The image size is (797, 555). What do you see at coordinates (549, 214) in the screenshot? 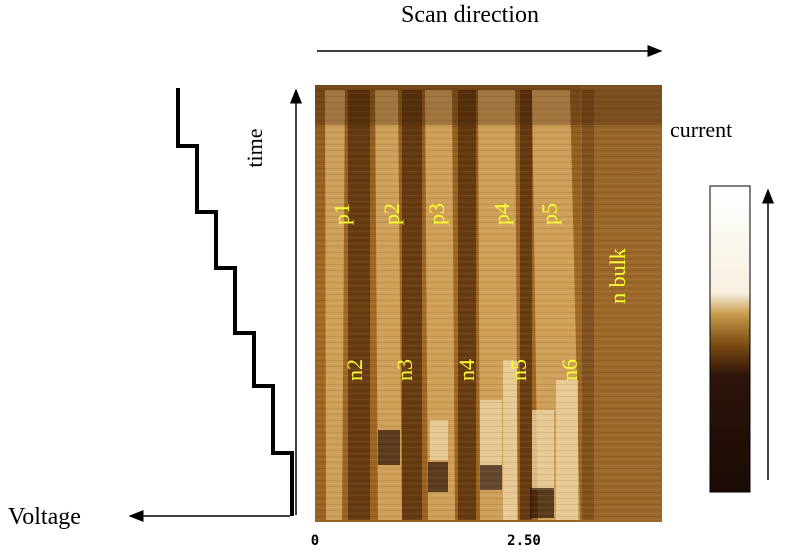
I see `p-region-label: p5` at bounding box center [549, 214].